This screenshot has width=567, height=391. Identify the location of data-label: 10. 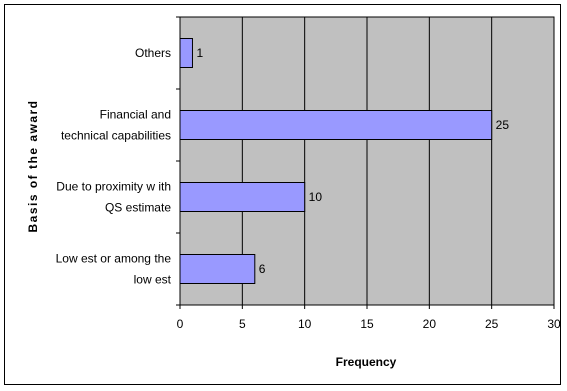
(316, 197).